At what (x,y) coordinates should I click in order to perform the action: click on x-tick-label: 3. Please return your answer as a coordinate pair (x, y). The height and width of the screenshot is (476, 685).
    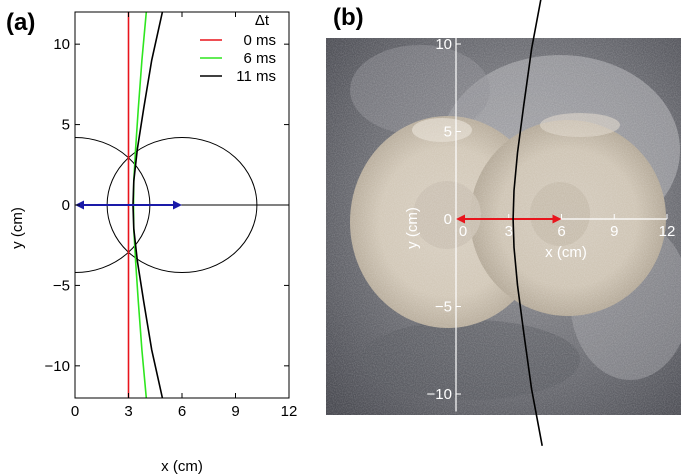
    Looking at the image, I should click on (128, 411).